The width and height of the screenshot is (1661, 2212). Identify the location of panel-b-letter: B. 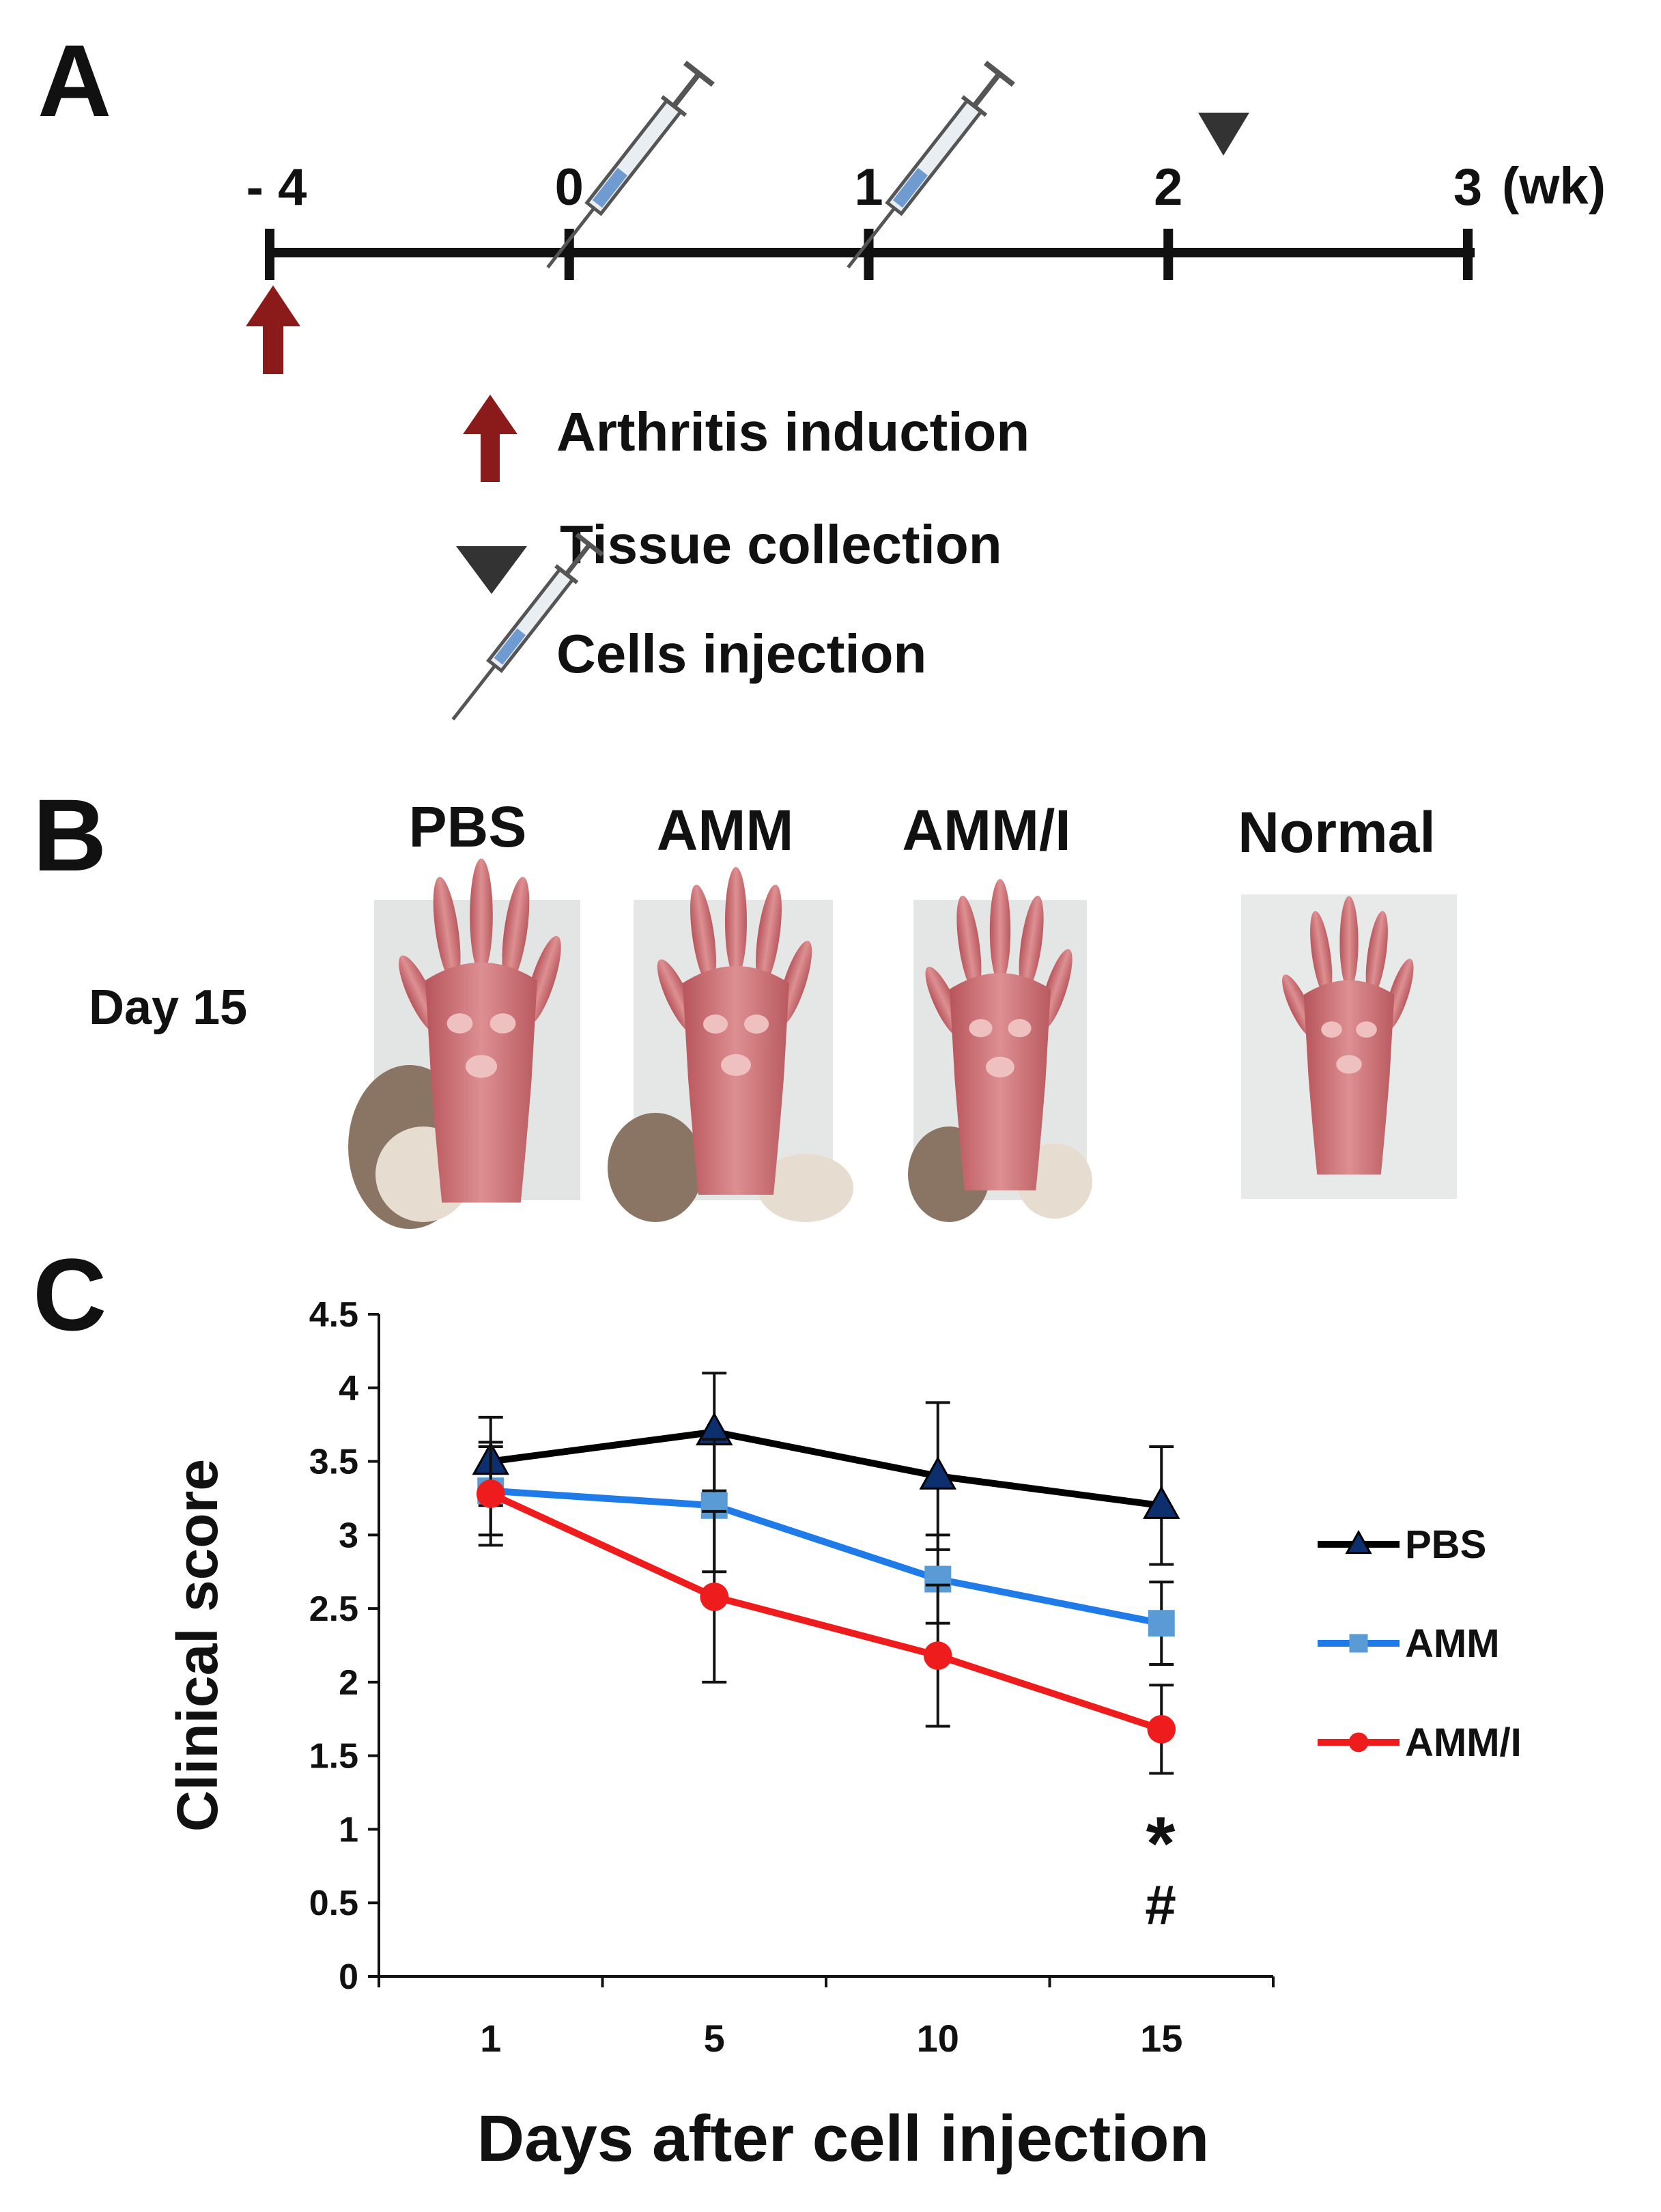
(70, 835).